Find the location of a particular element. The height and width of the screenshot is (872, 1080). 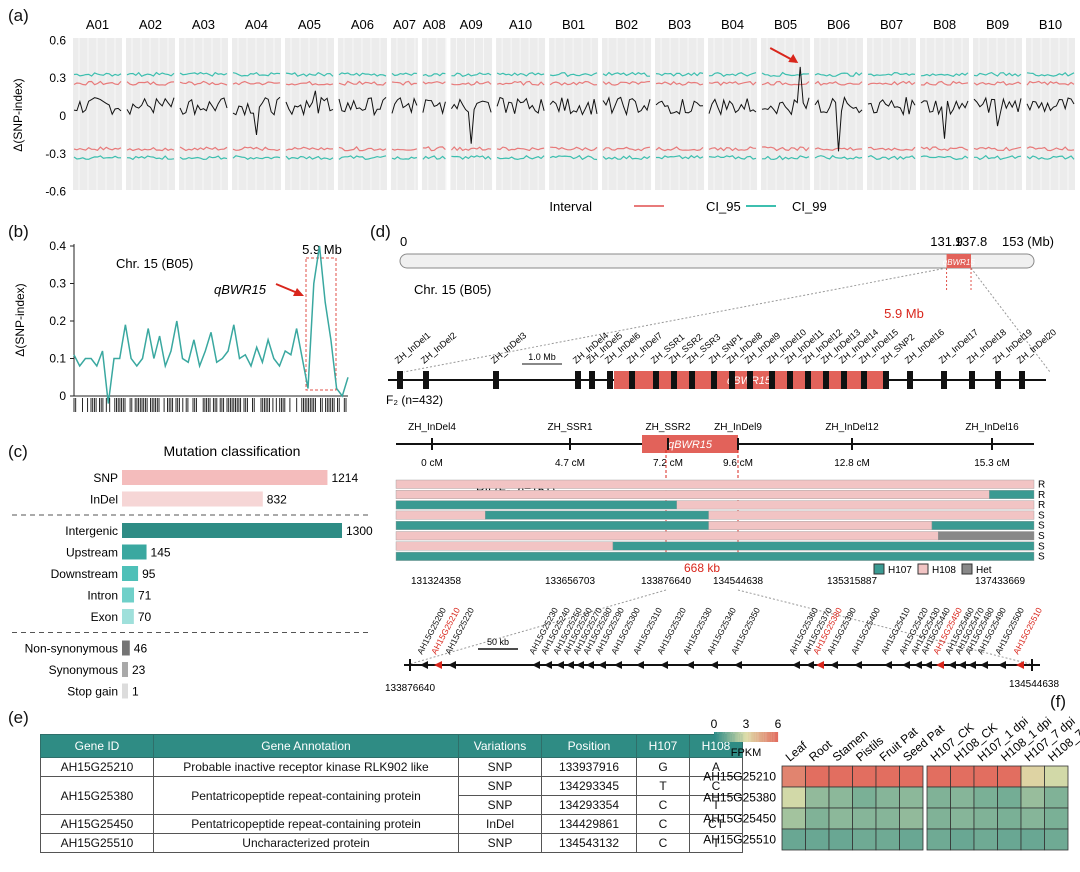

position-label: 135315887 is located at coordinates (852, 581).